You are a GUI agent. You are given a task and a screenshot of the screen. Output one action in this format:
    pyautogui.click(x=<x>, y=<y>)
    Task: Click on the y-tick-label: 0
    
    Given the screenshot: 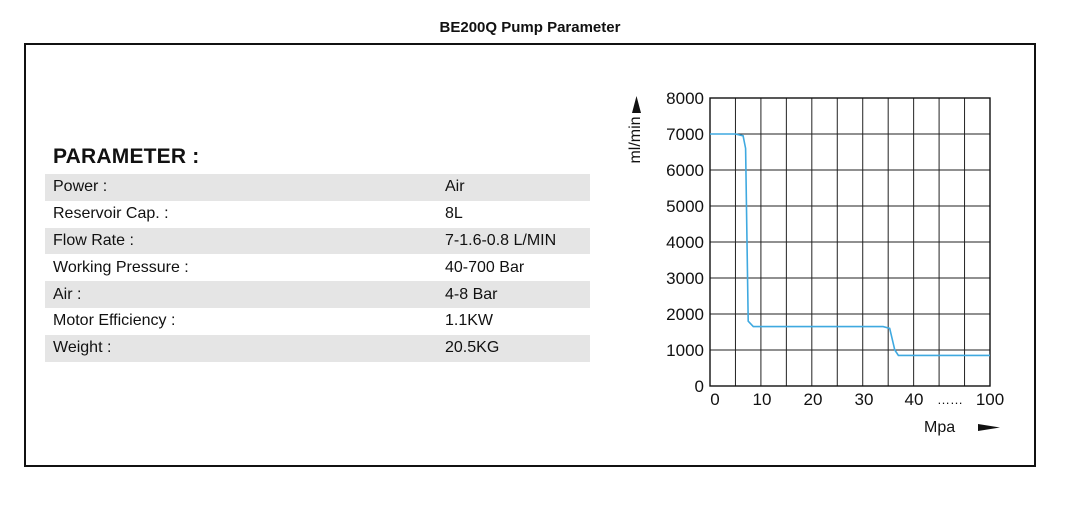 What is the action you would take?
    pyautogui.click(x=699, y=386)
    